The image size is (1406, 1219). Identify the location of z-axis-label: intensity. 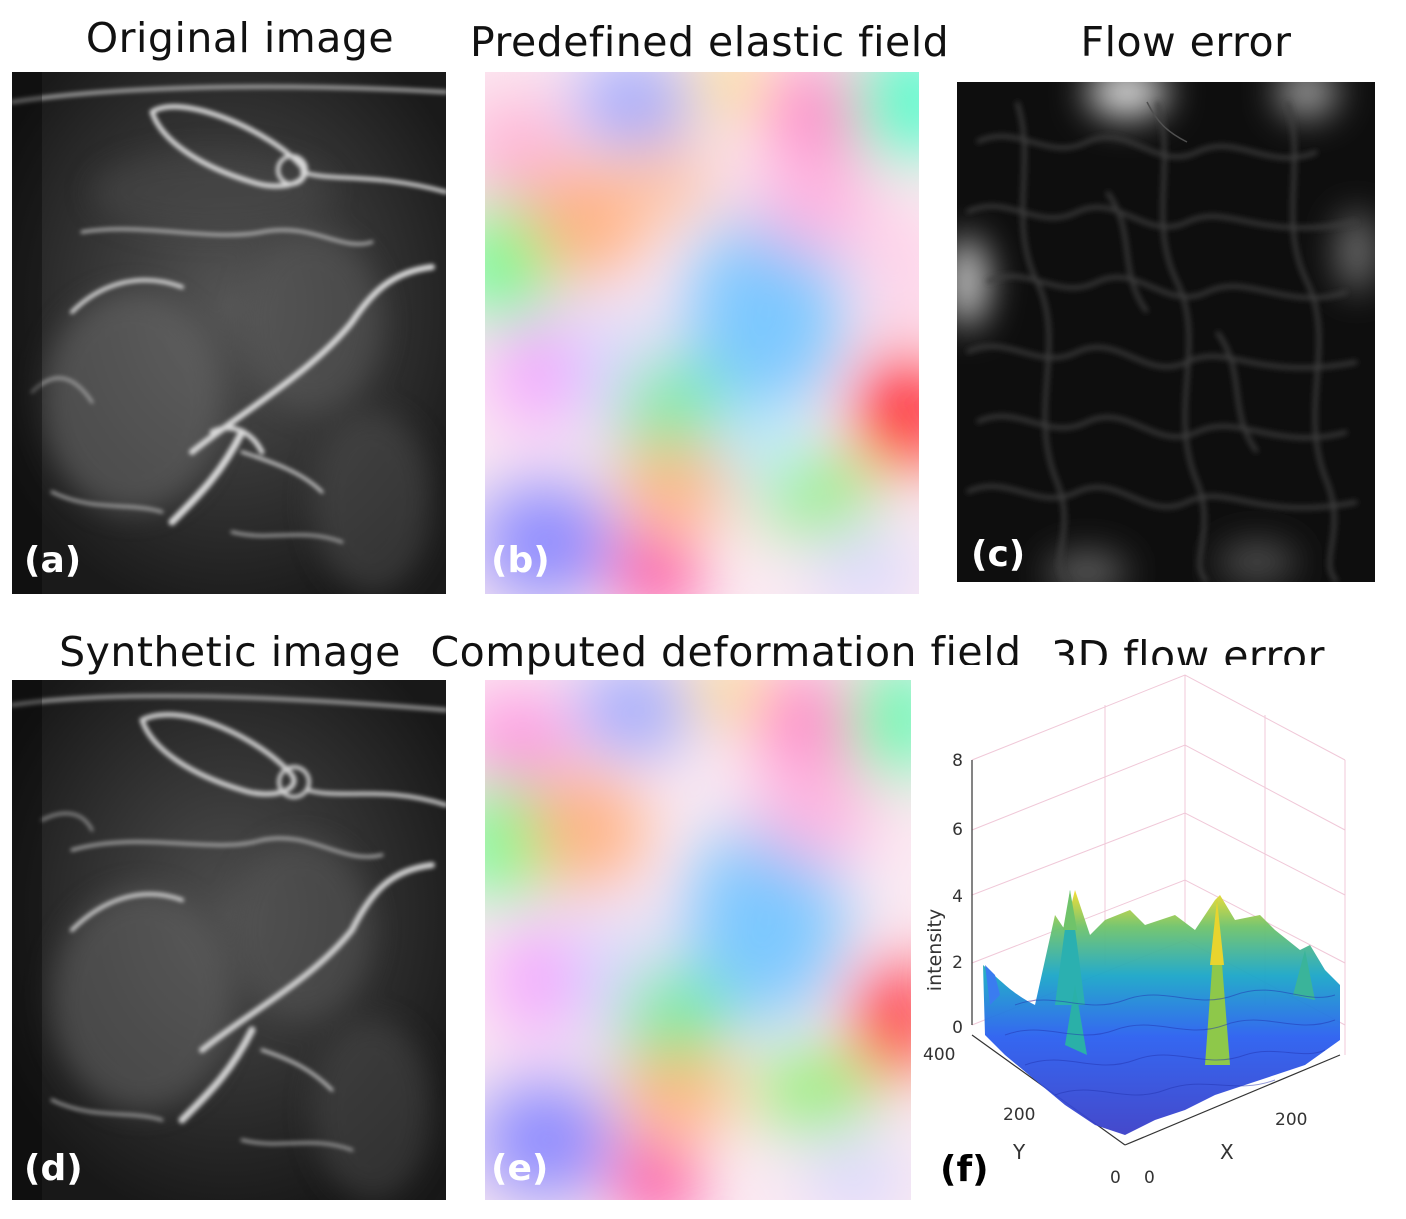
(935, 950).